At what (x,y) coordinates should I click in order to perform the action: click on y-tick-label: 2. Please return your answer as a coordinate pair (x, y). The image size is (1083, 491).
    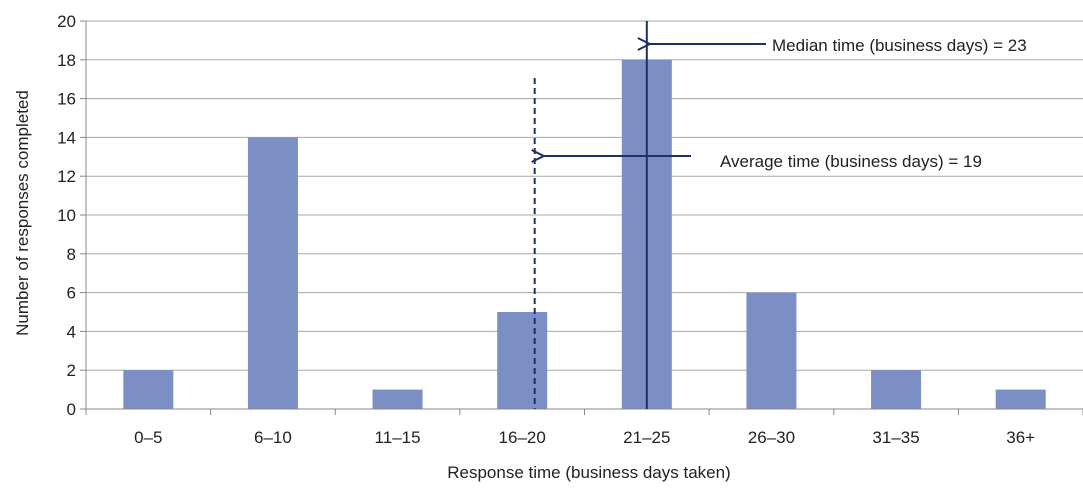
    Looking at the image, I should click on (71, 370).